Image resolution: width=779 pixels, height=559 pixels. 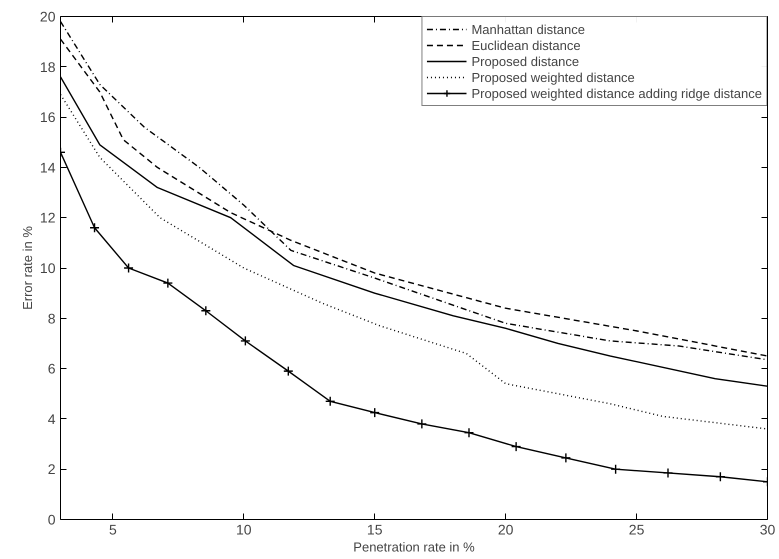 What do you see at coordinates (52, 469) in the screenshot?
I see `y-tick-label: 2` at bounding box center [52, 469].